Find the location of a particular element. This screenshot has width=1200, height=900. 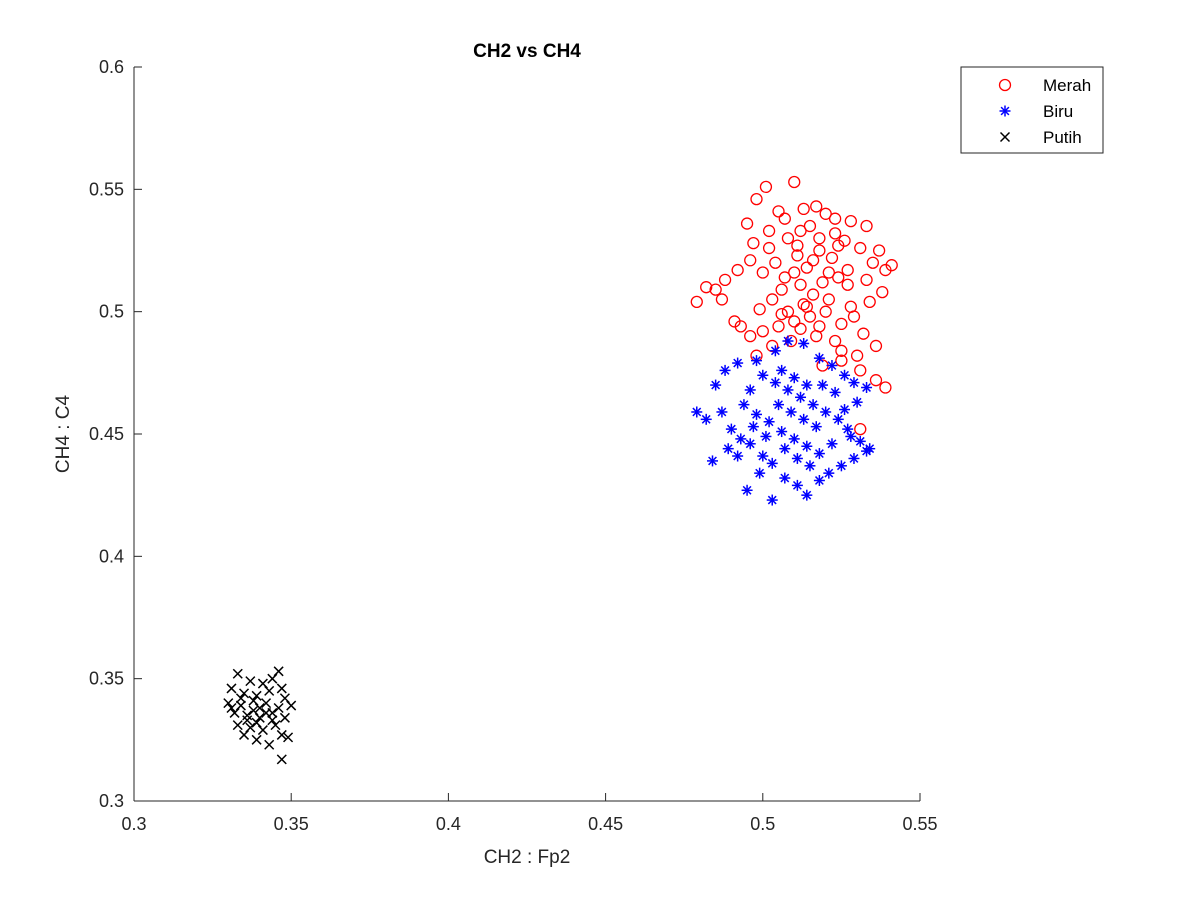

x-tick-label: 0.4 is located at coordinates (448, 824).